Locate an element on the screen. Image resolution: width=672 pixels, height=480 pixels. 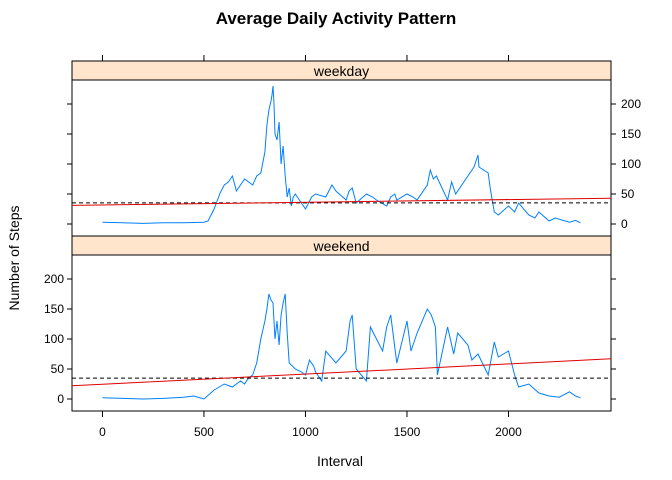
x-axis-label: Interval is located at coordinates (340, 461).